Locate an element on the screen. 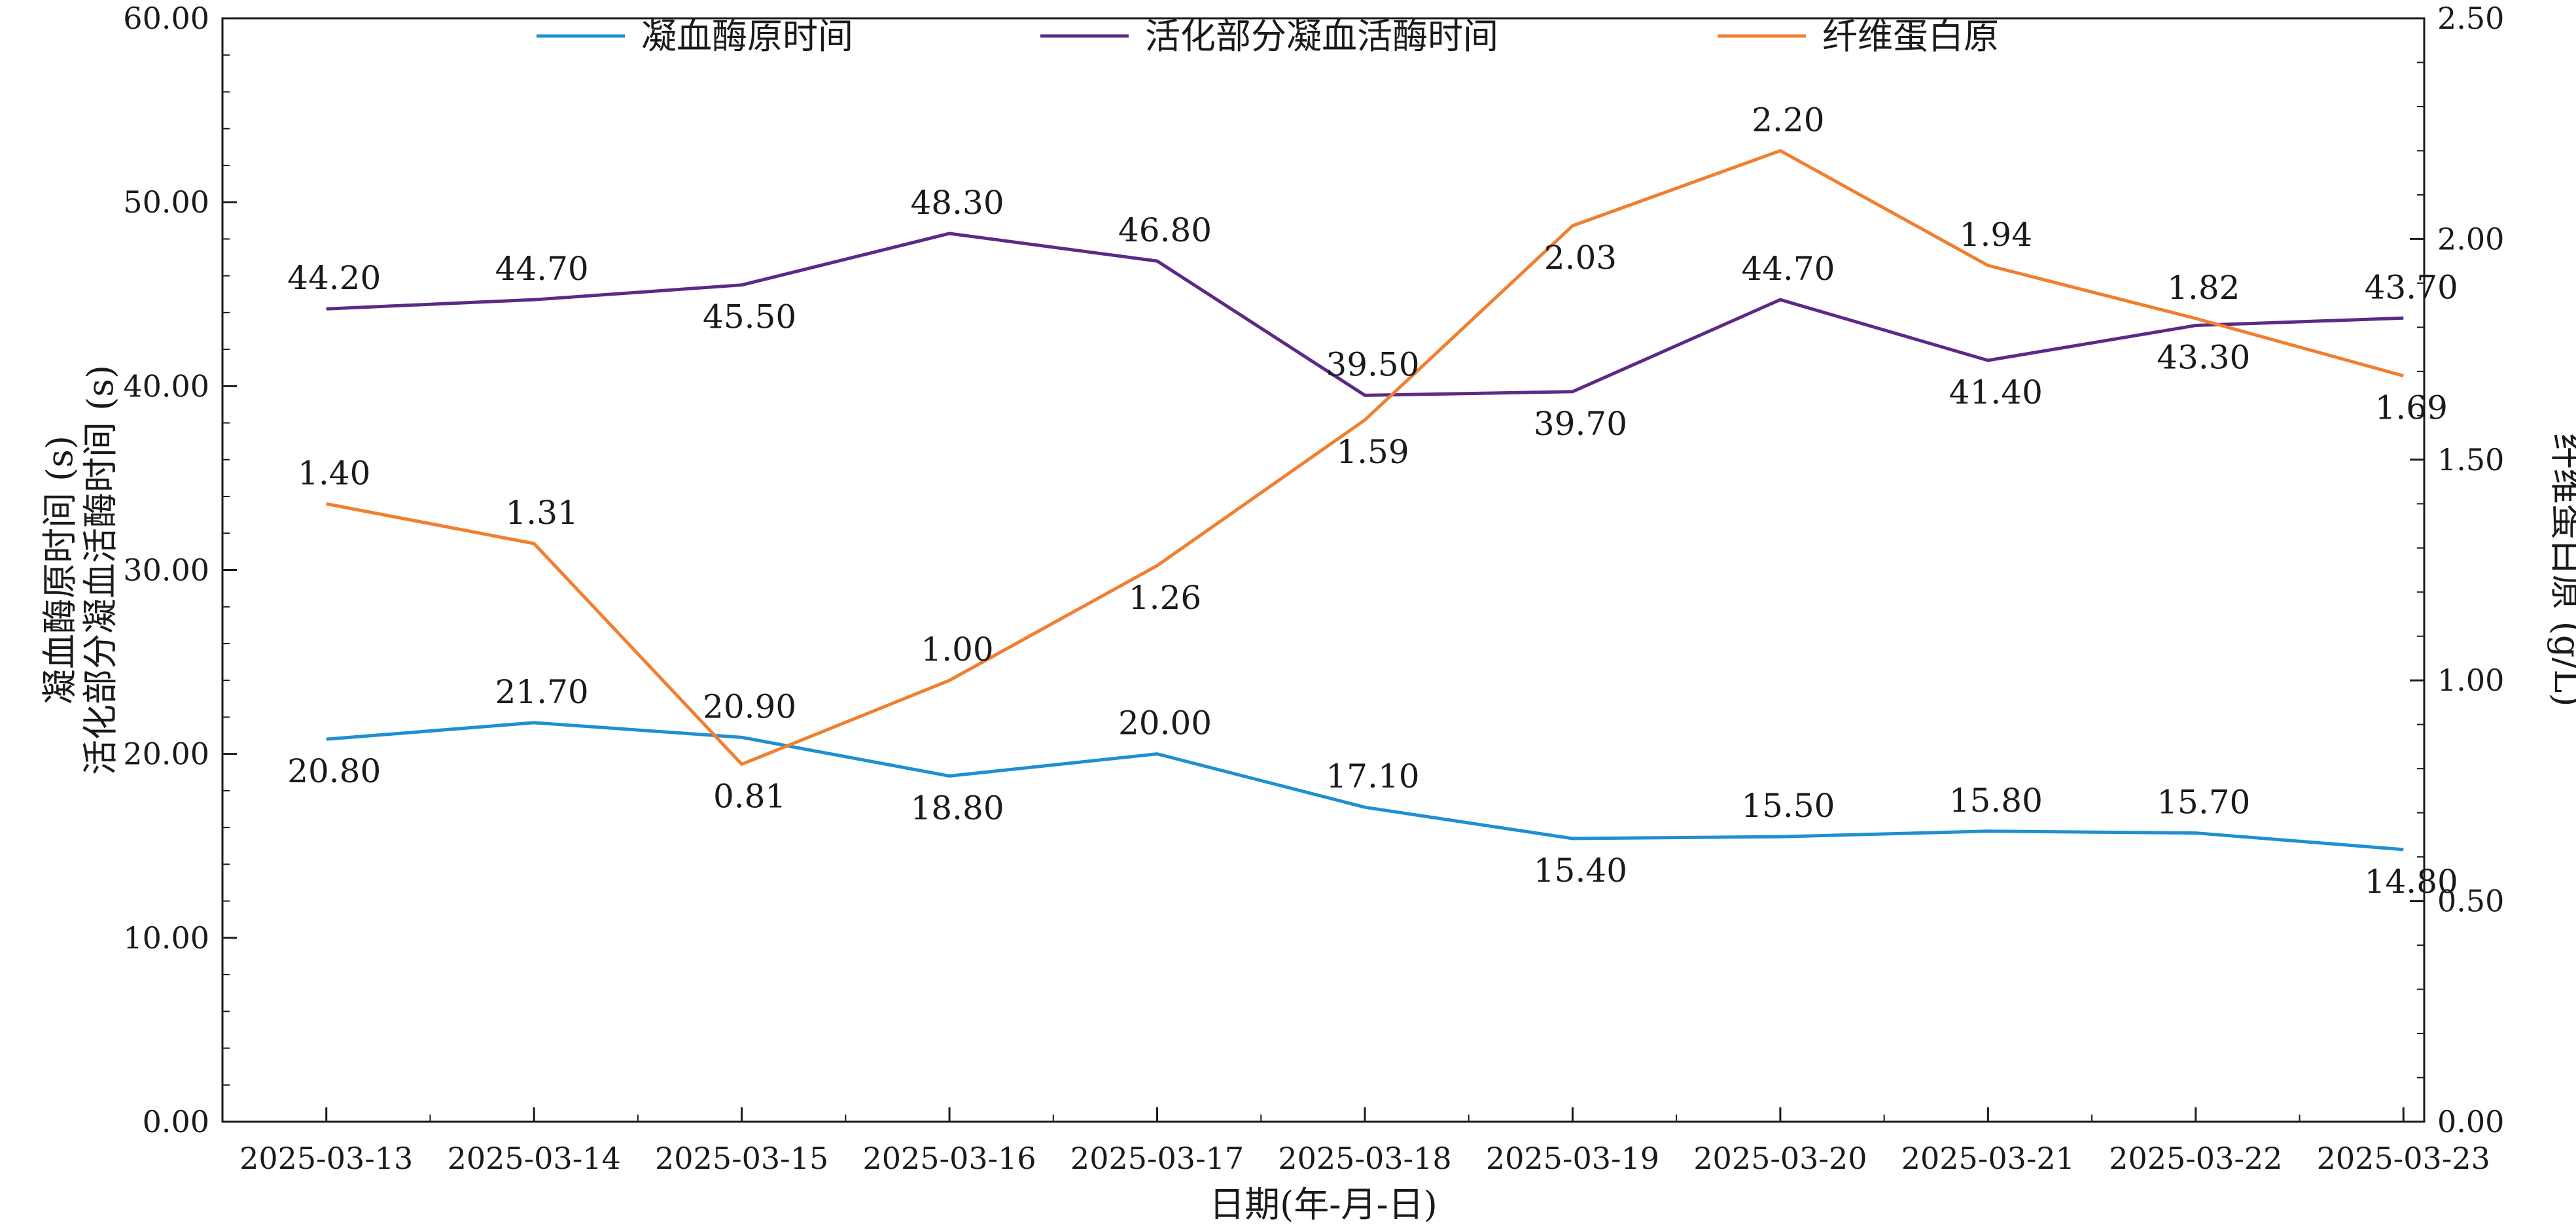  legend-label: 活化部分凝血活酶时间 is located at coordinates (1321, 36).